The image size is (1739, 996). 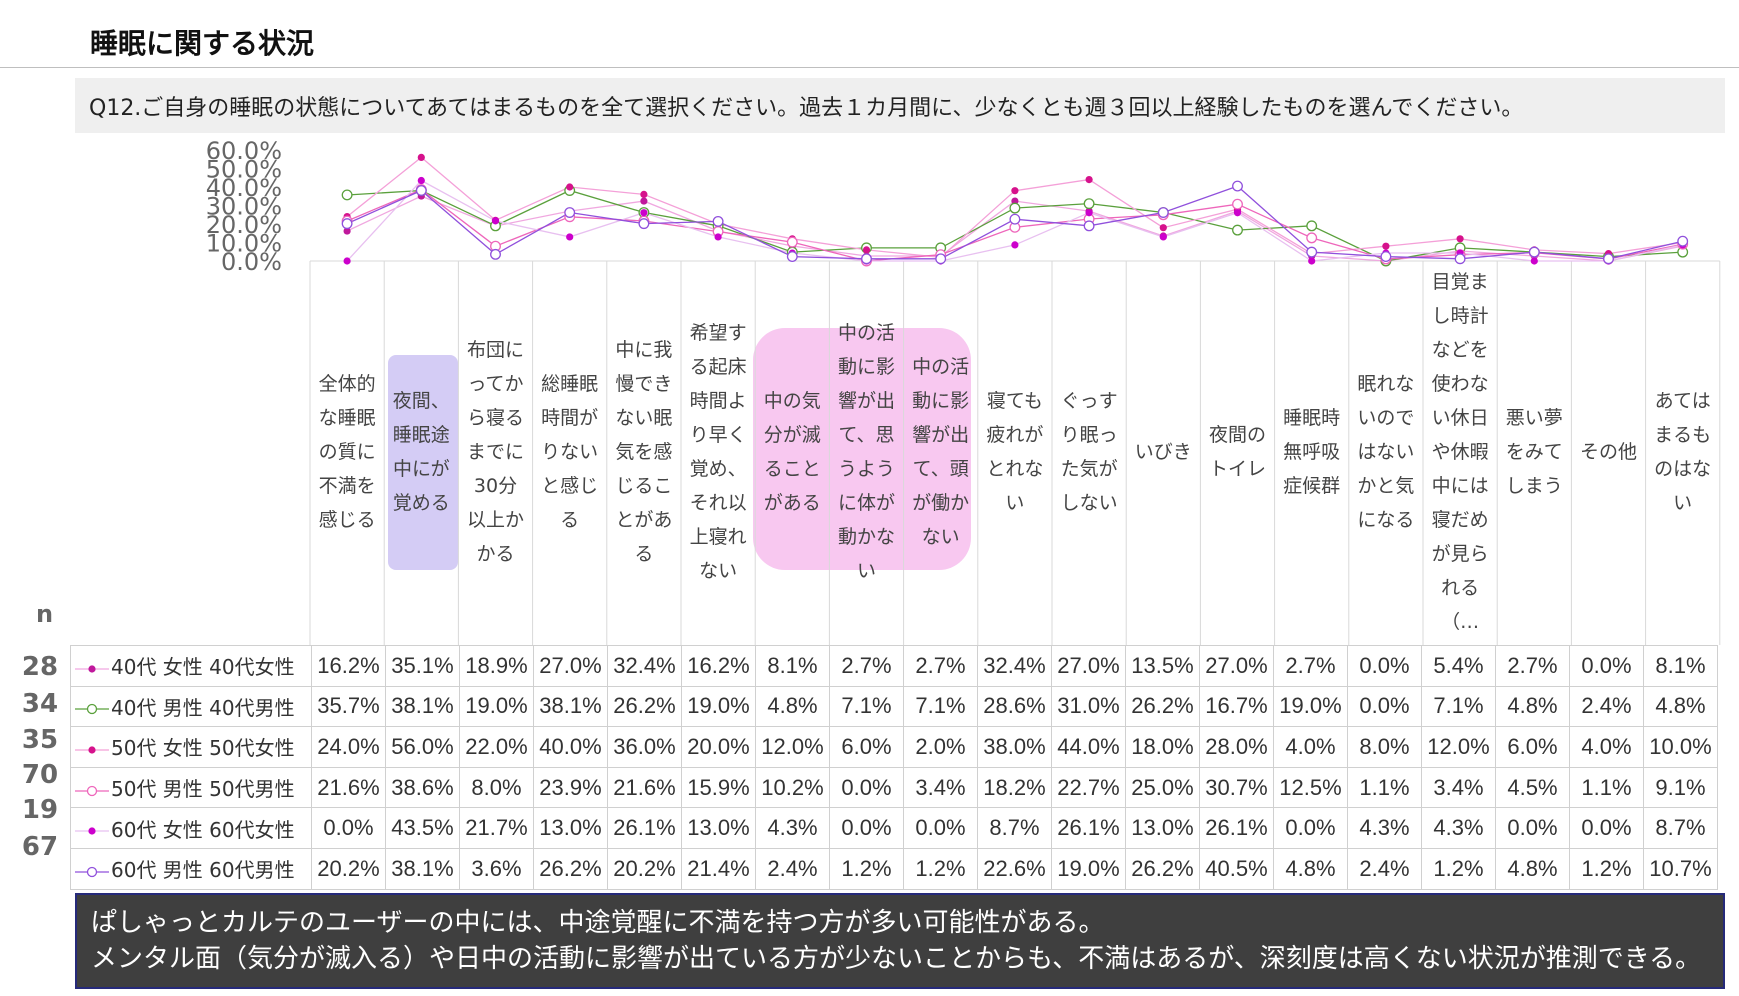 What do you see at coordinates (1384, 868) in the screenshot?
I see `data-cell: 2.4%` at bounding box center [1384, 868].